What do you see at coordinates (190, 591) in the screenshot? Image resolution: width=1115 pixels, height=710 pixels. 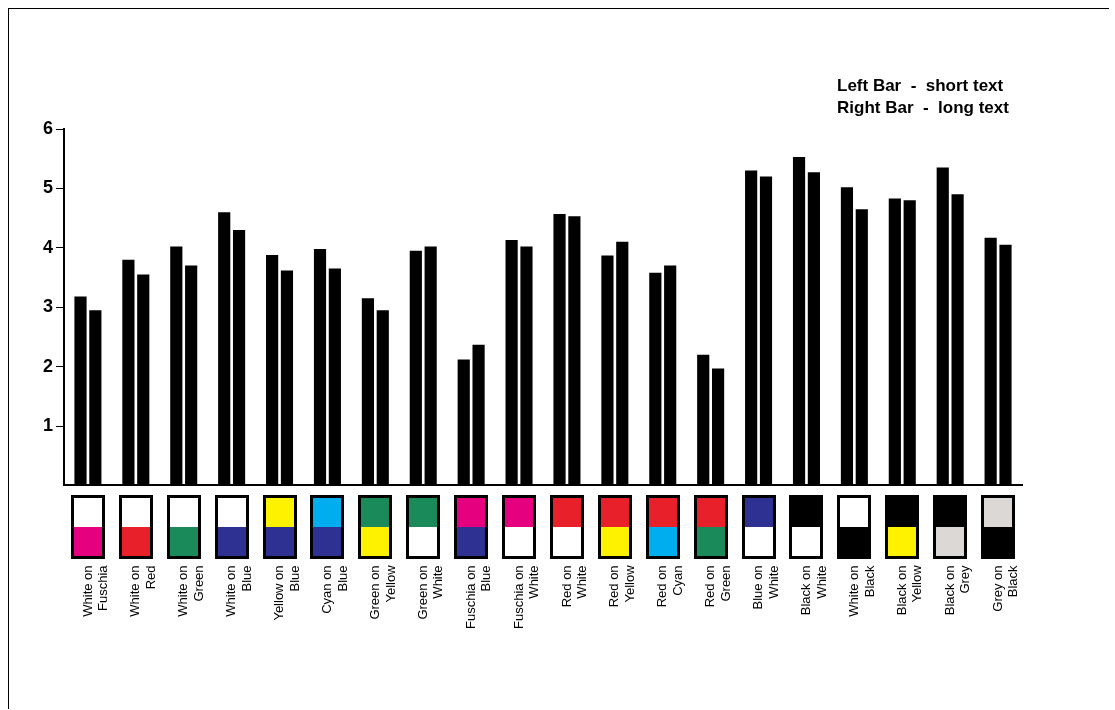 I see `x-tick-label: White on Green` at bounding box center [190, 591].